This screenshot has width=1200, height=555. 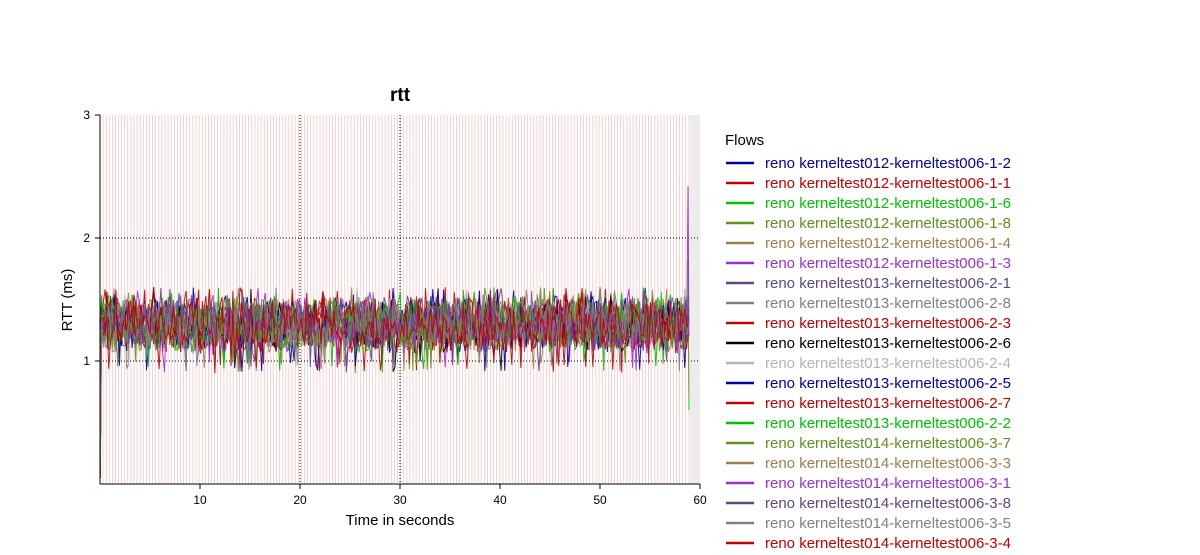 What do you see at coordinates (86, 115) in the screenshot?
I see `y-tick-label: 3` at bounding box center [86, 115].